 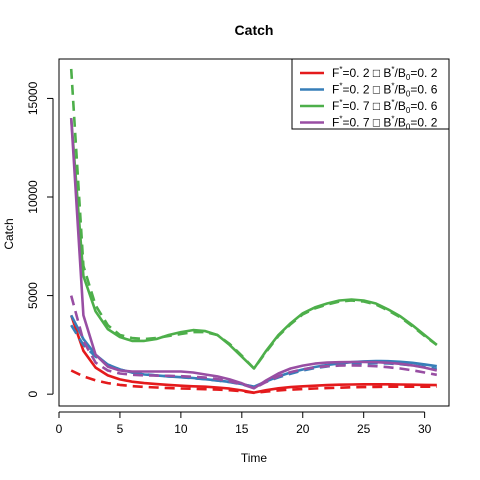 I want to click on x-tick-label: 15, so click(x=242, y=429).